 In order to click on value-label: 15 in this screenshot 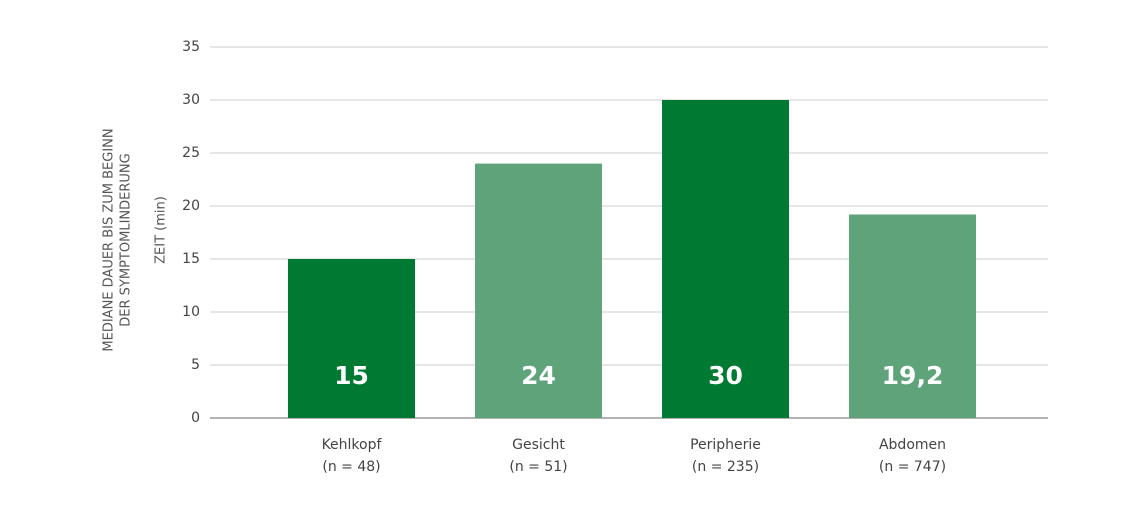, I will do `click(351, 375)`.